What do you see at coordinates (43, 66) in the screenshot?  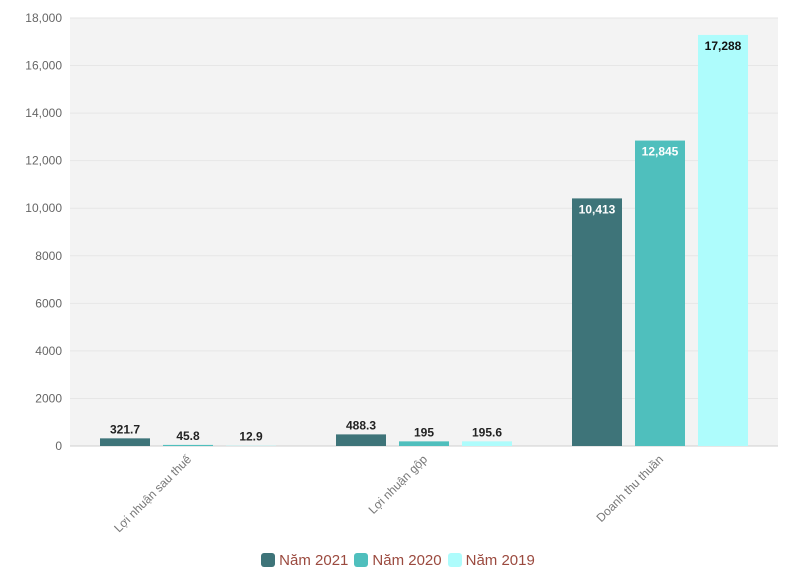 I see `y-tick-label: 16,000` at bounding box center [43, 66].